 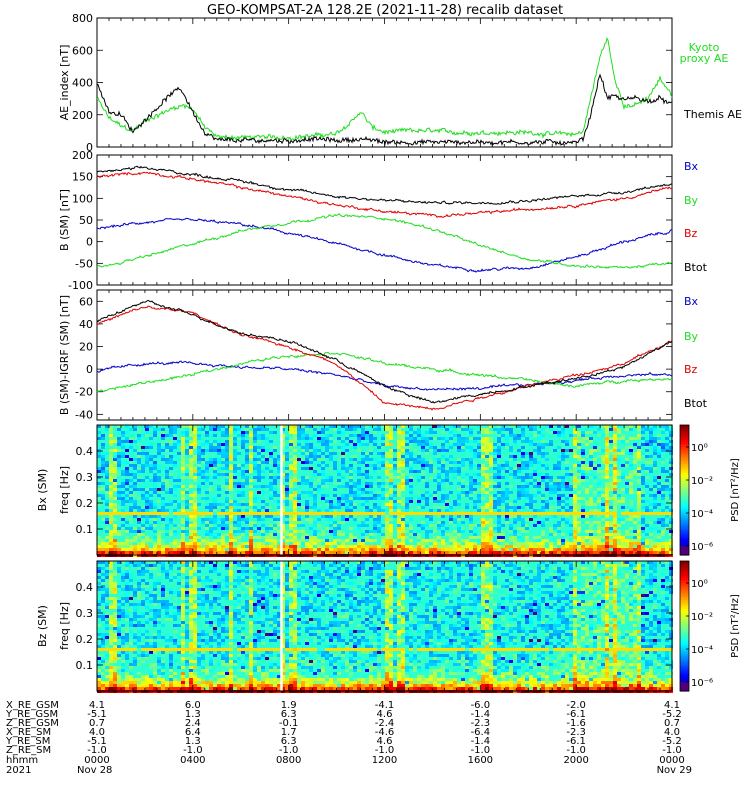 I want to click on ephemeris-cell: -6.4, so click(x=481, y=732).